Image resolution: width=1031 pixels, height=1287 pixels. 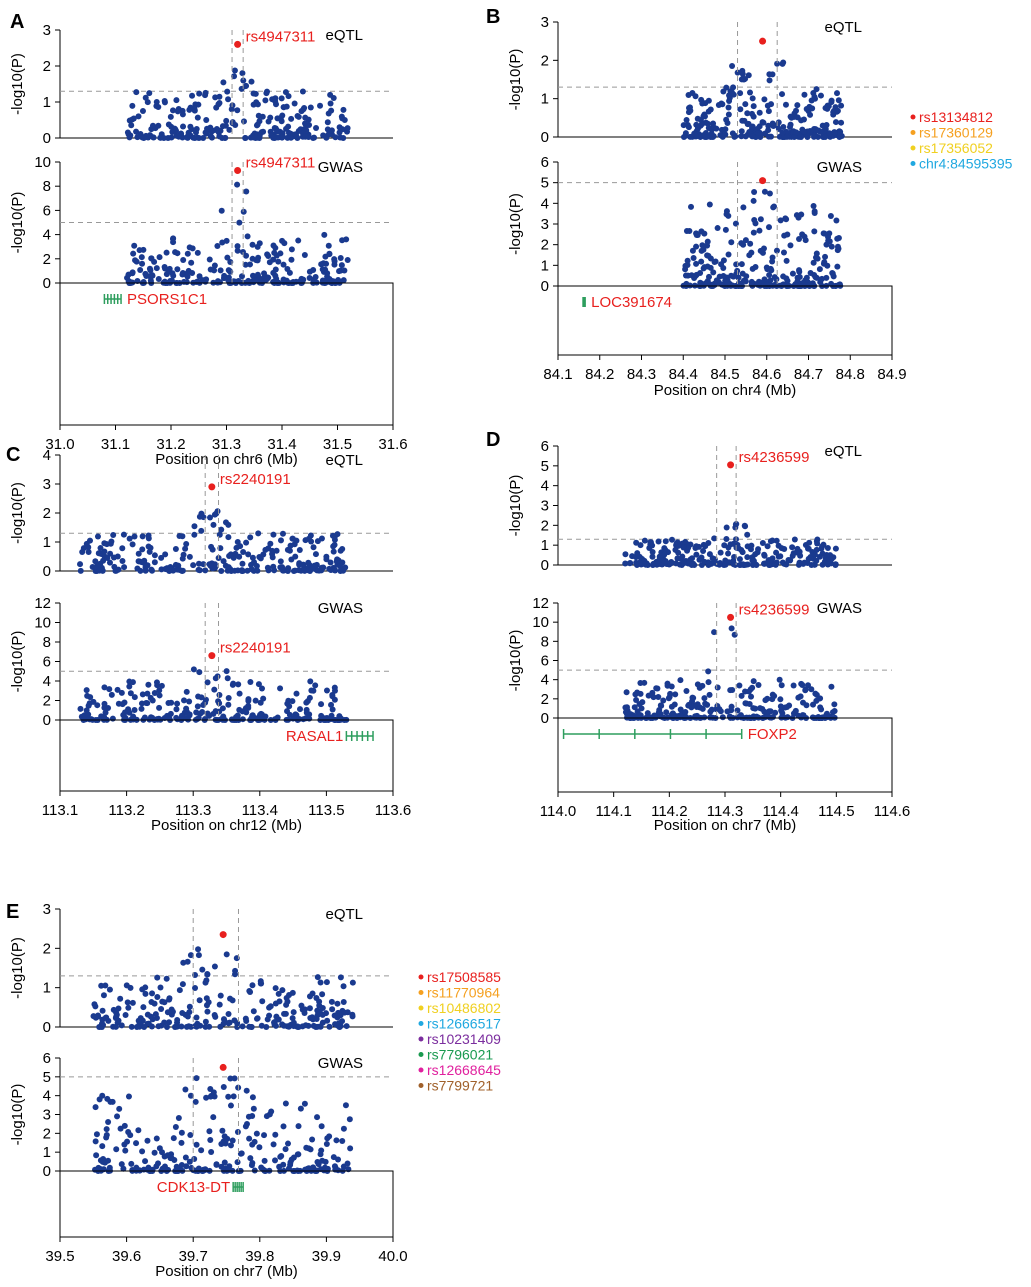 What do you see at coordinates (392, 1256) in the screenshot?
I see `x-tick-label: 40.0` at bounding box center [392, 1256].